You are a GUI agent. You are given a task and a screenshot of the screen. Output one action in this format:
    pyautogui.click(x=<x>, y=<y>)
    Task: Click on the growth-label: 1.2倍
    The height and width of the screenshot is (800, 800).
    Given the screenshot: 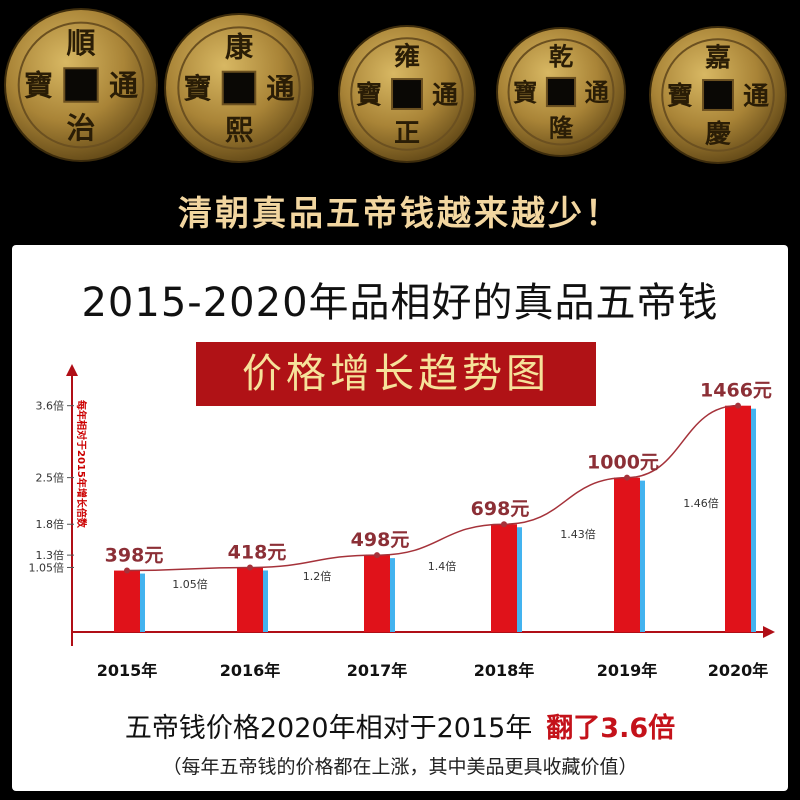 What is the action you would take?
    pyautogui.click(x=317, y=576)
    